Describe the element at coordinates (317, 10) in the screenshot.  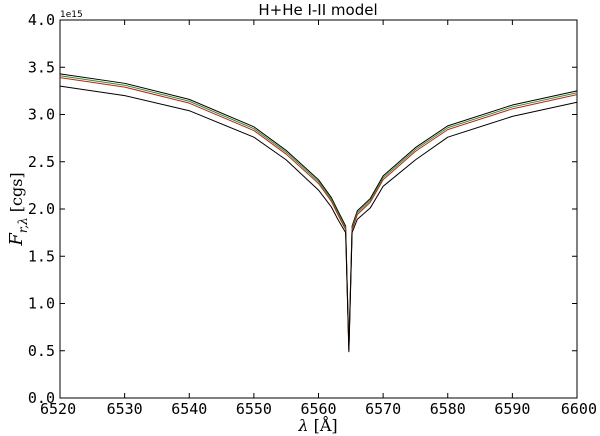
I see `chart-title: H+He I-II model` at that location.